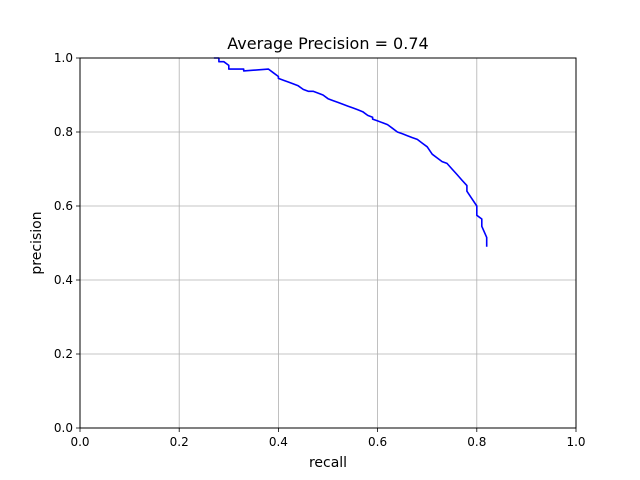 This screenshot has width=640, height=480. I want to click on y-axis-label: precision, so click(37, 242).